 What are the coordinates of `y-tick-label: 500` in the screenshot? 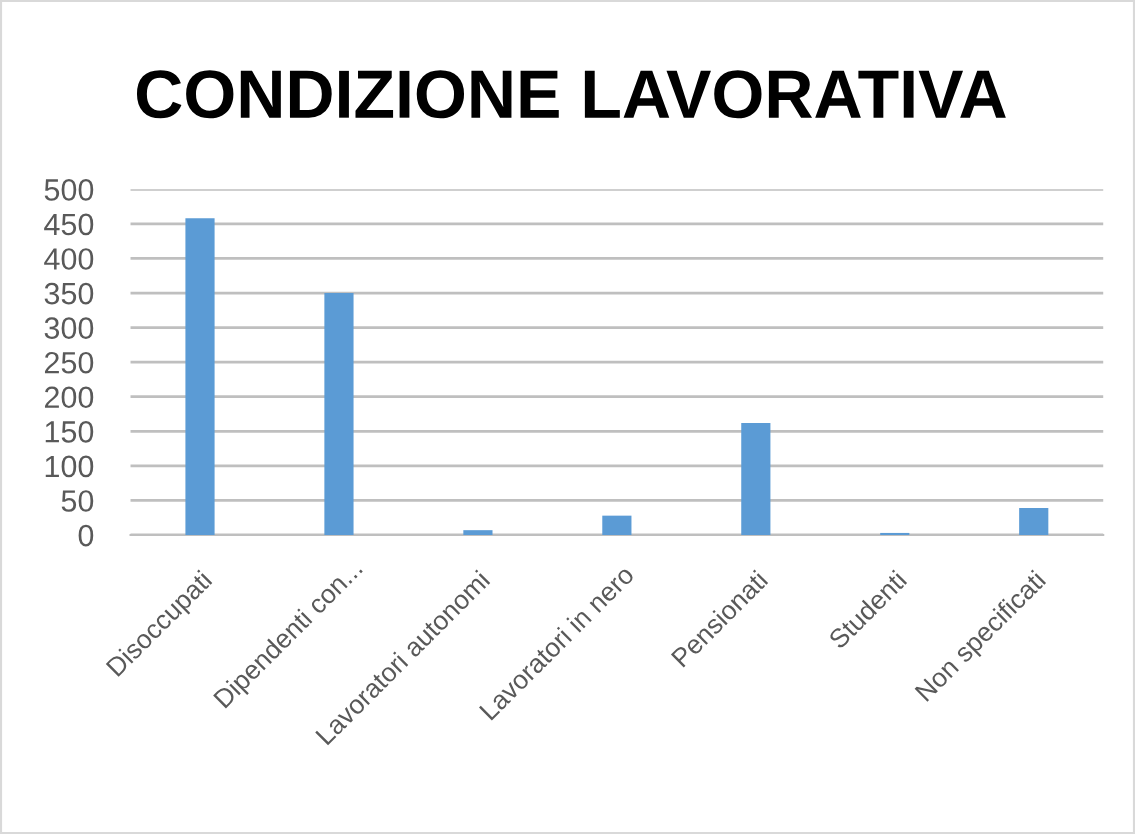 It's located at (69, 190).